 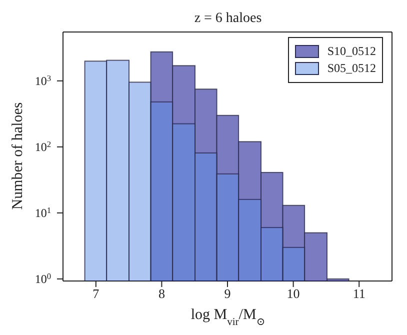 I want to click on y-tick-label: 10$^{1}$, so click(x=42, y=212).